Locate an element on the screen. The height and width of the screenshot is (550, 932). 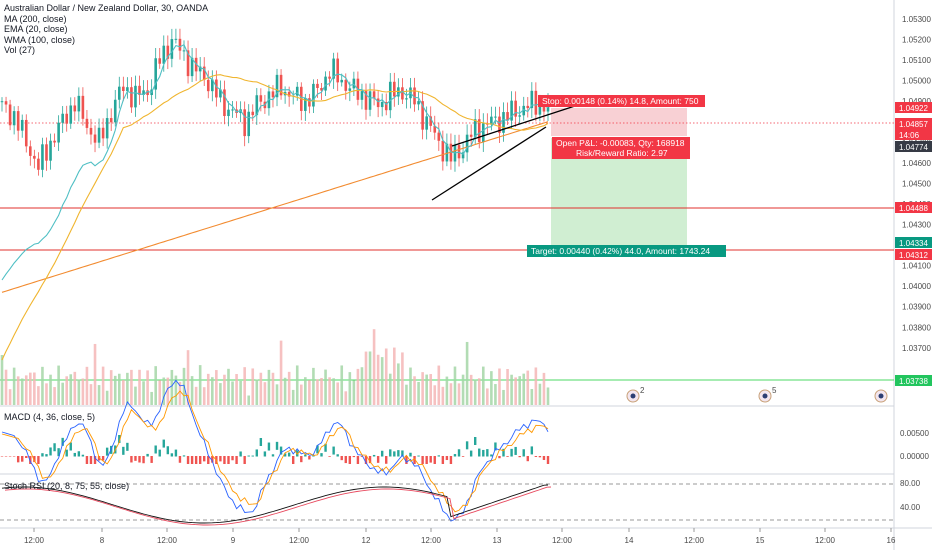
price-tag: 1.03738 is located at coordinates (913, 380).